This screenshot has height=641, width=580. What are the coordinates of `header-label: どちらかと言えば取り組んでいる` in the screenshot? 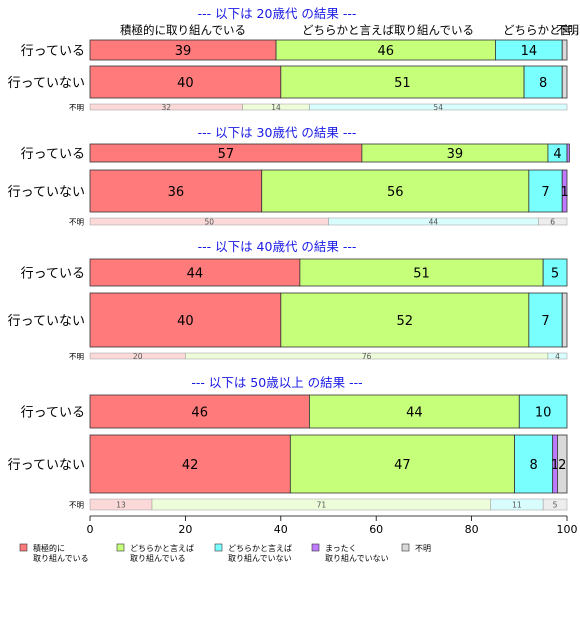 It's located at (388, 30).